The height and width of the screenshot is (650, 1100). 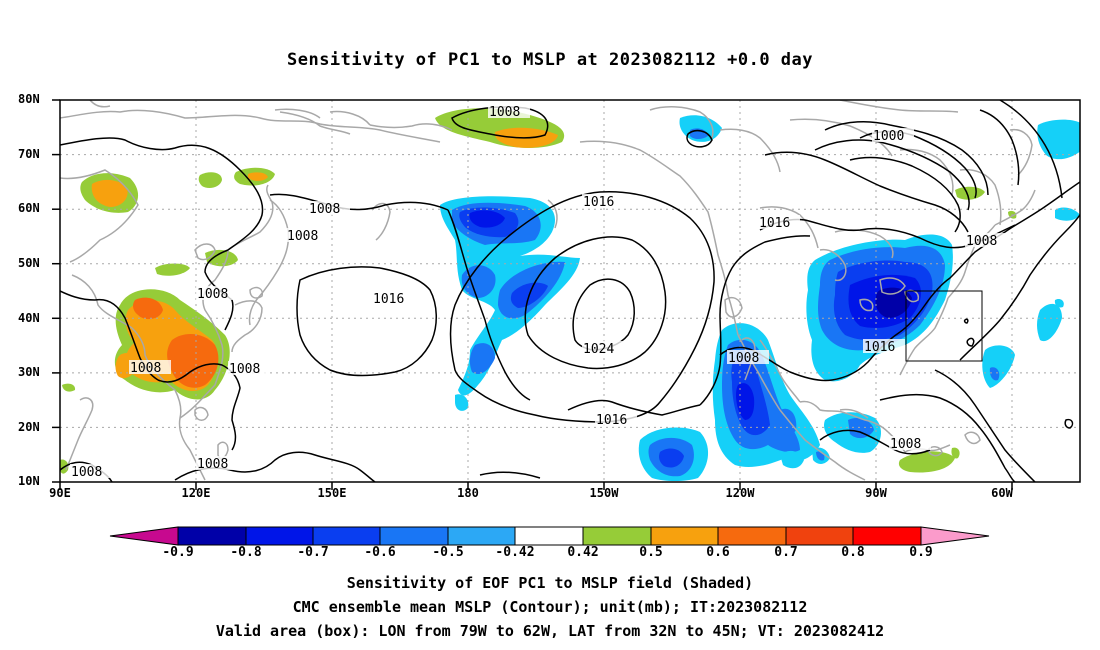 What do you see at coordinates (955, 536) in the screenshot?
I see `colorbar-high-arrow` at bounding box center [955, 536].